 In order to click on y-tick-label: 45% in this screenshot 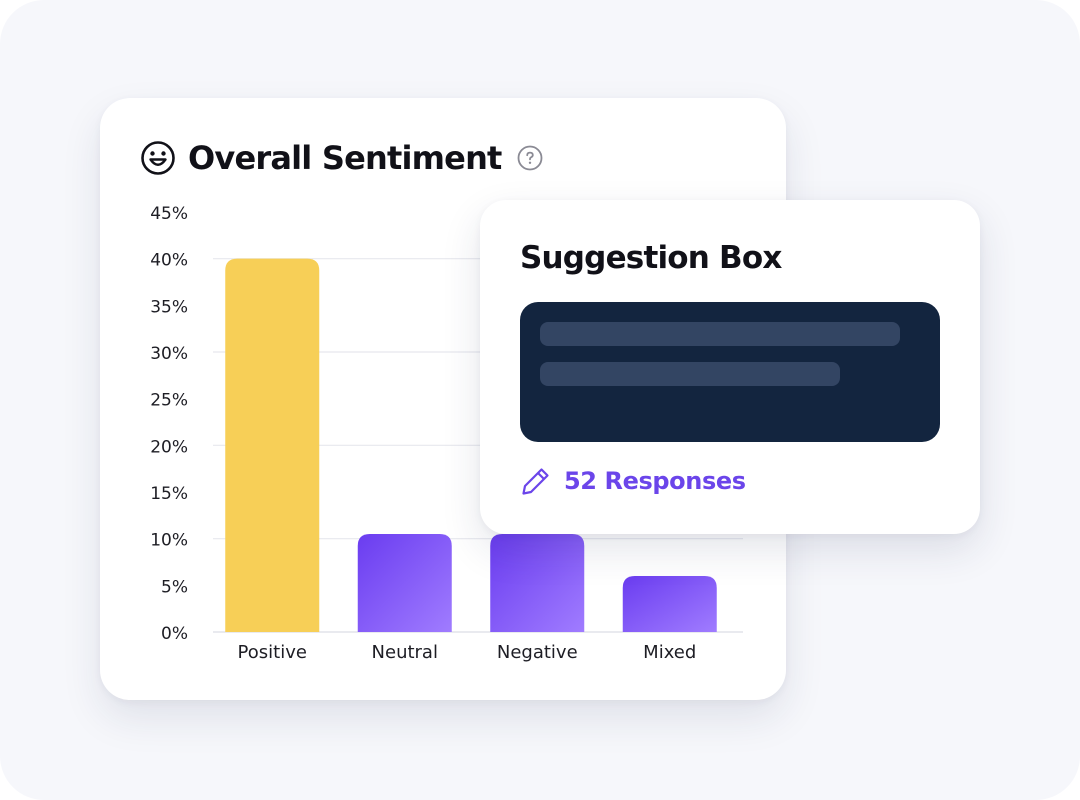, I will do `click(169, 214)`.